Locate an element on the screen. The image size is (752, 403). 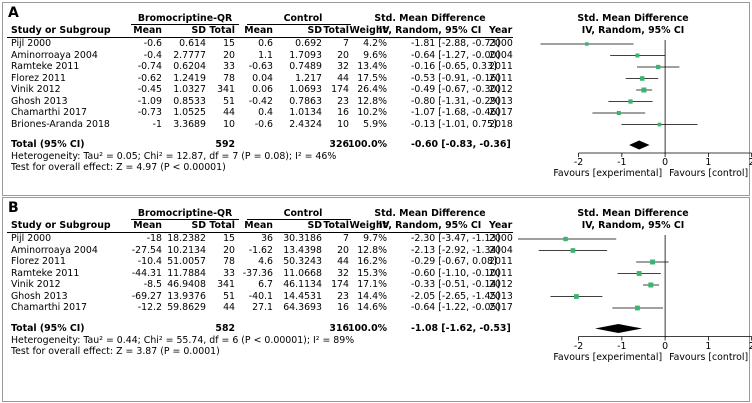
sd2-value: 30.3186 is located at coordinates (302, 238).